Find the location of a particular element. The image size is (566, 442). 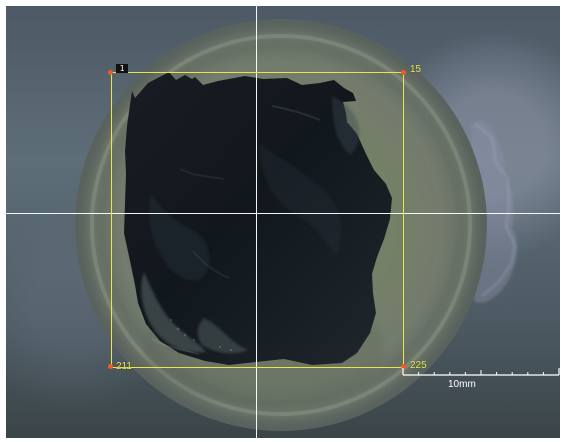

roi-corner-top-right-label: 15 is located at coordinates (416, 69).